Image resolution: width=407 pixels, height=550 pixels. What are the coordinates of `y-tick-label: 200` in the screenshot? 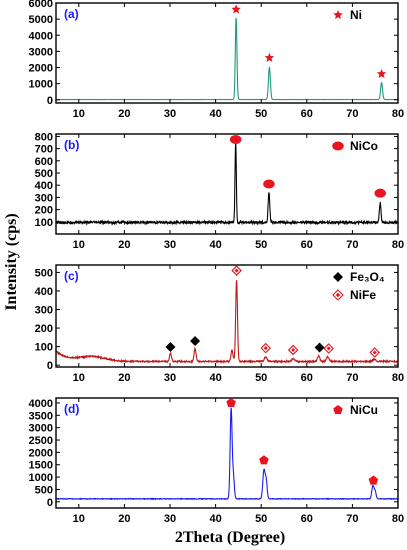 It's located at (44, 211).